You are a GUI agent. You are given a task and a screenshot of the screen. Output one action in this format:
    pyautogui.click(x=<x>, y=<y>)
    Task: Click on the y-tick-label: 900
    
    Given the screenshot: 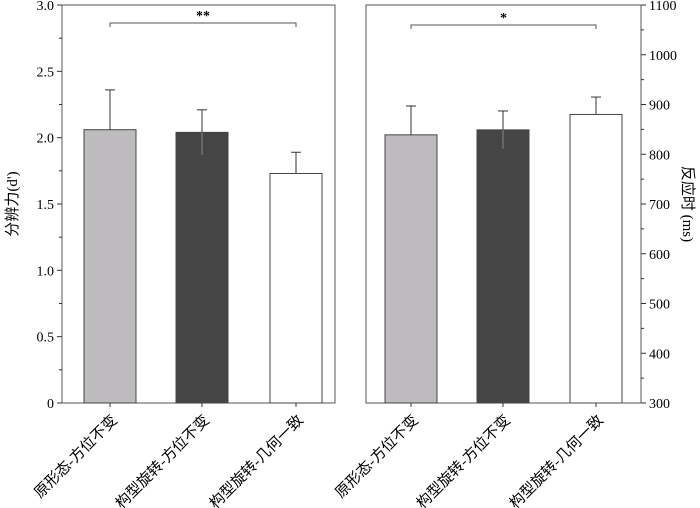 What is the action you would take?
    pyautogui.click(x=659, y=106)
    